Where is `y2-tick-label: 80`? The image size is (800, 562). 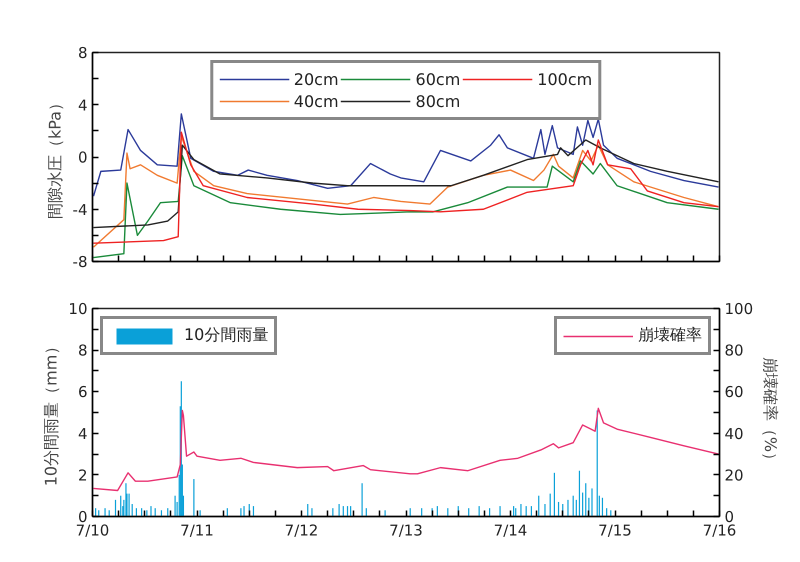 y2-tick-label: 80 is located at coordinates (734, 351).